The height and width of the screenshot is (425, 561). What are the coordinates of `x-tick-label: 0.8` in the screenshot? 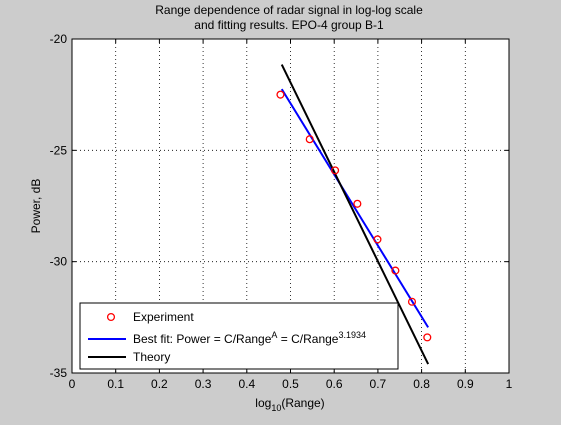 It's located at (421, 384).